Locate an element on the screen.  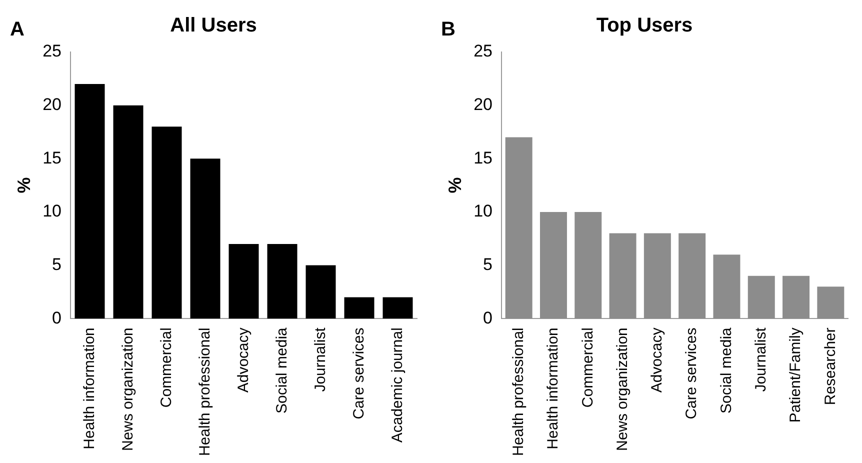
chart-title: All Users is located at coordinates (213, 25).